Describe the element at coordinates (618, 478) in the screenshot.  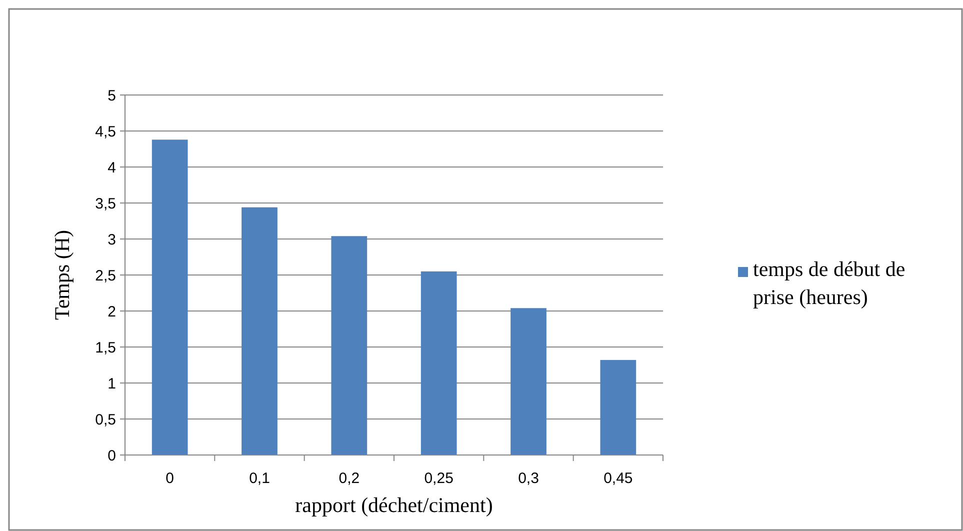
I see `x-tick-label: 0,45` at that location.